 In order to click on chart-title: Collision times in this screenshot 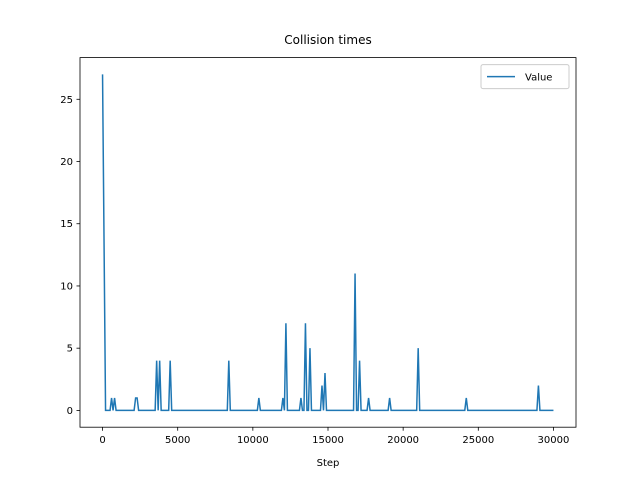, I will do `click(327, 40)`.